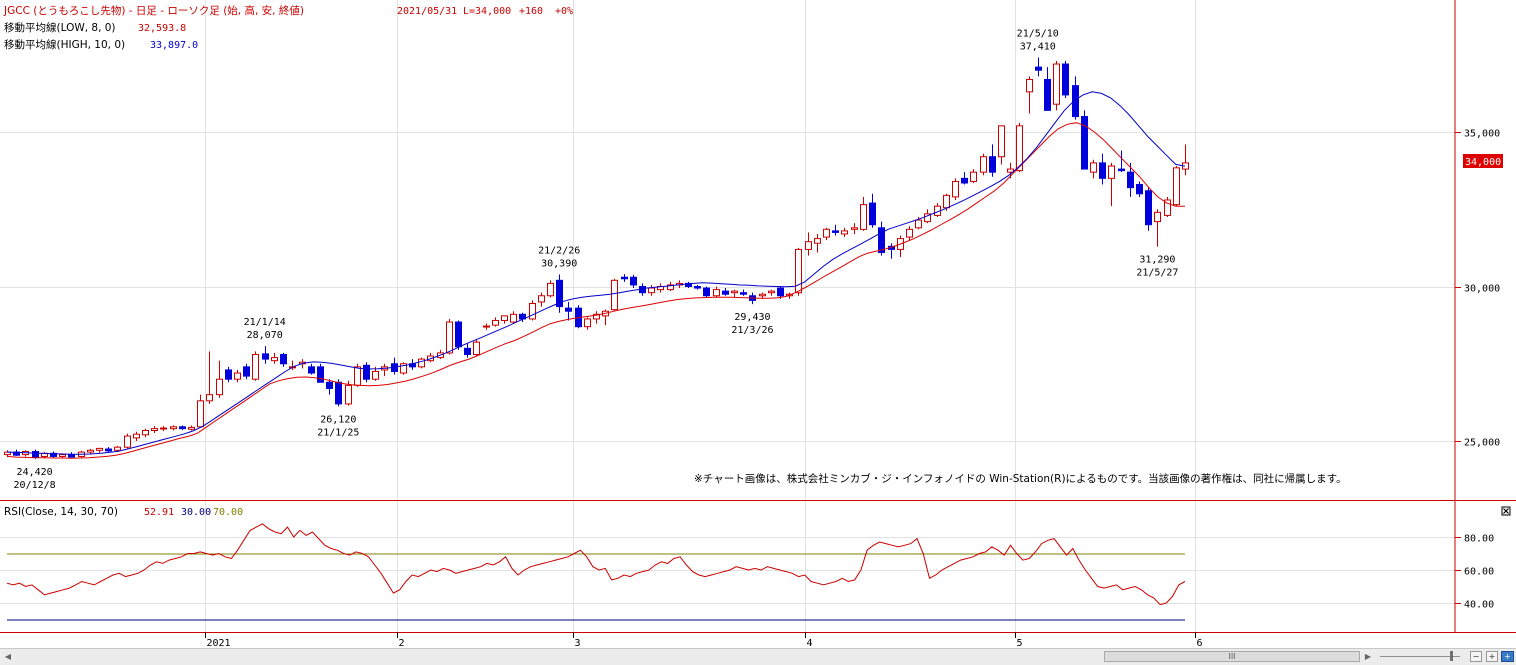 The width and height of the screenshot is (1516, 665). What do you see at coordinates (1020, 643) in the screenshot?
I see `month-label: 5` at bounding box center [1020, 643].